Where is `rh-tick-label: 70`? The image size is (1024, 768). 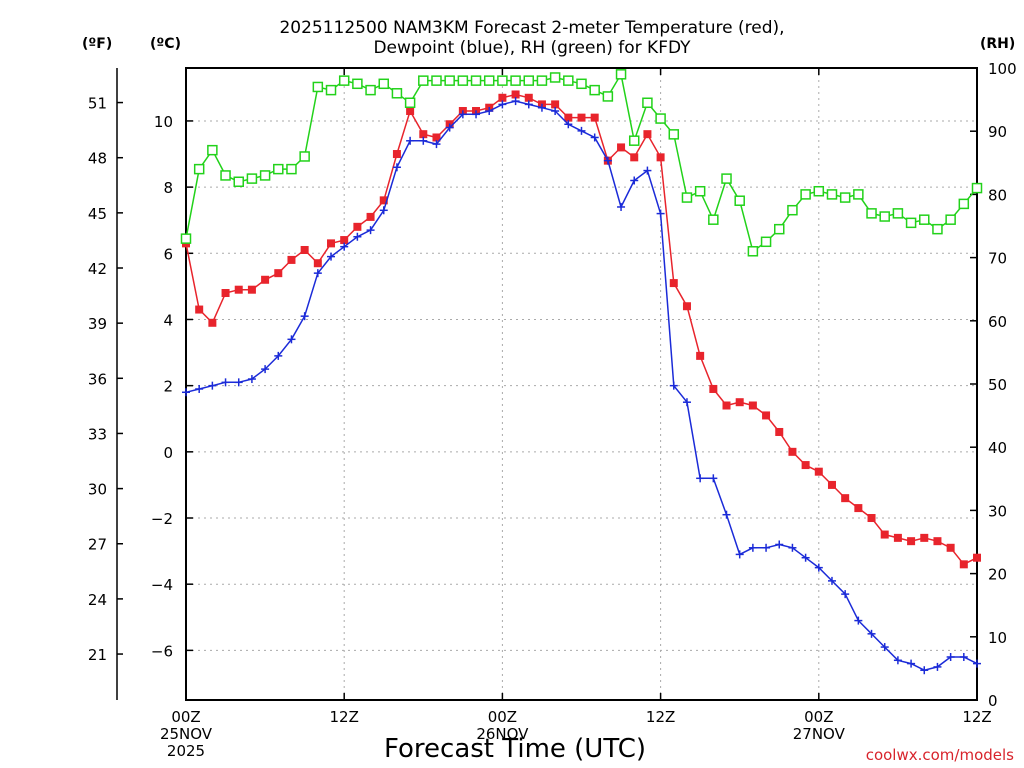
rh-tick-label: 70 is located at coordinates (997, 259).